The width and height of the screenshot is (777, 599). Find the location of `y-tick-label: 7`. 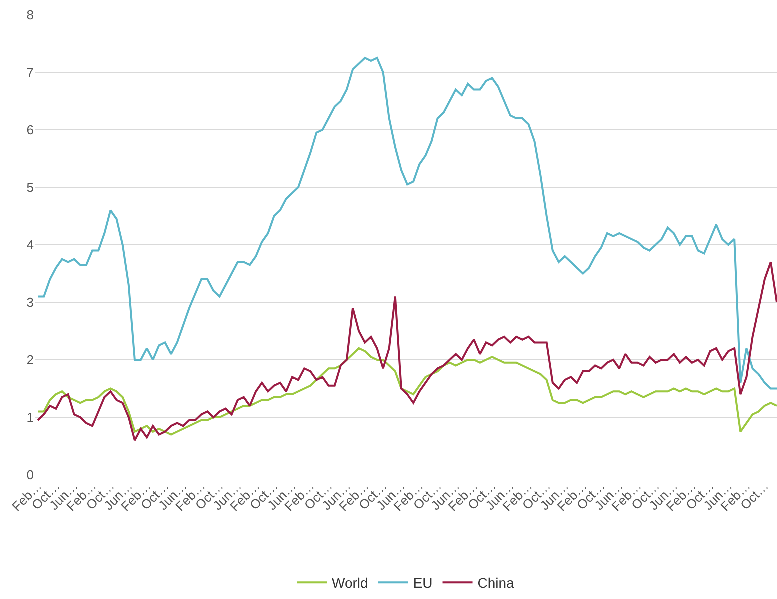

y-tick-label: 7 is located at coordinates (30, 72).